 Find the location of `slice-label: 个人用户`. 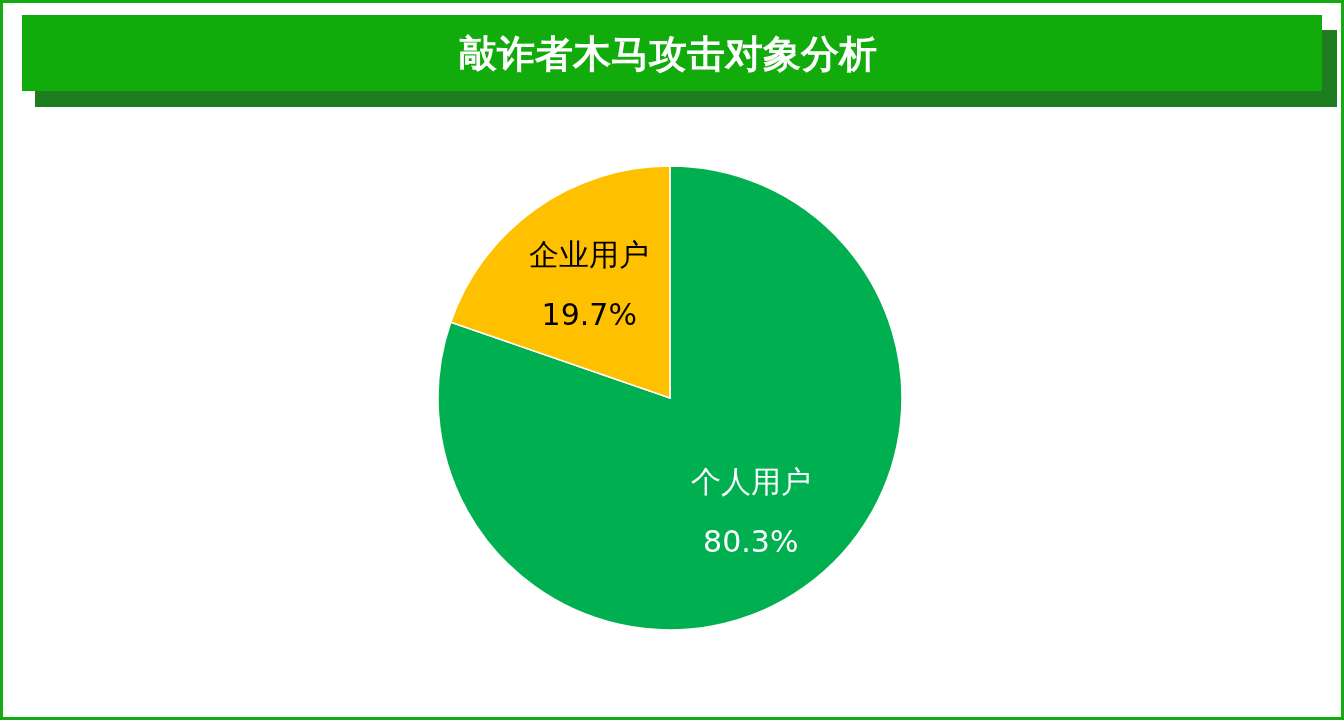

slice-label: 个人用户 is located at coordinates (750, 481).